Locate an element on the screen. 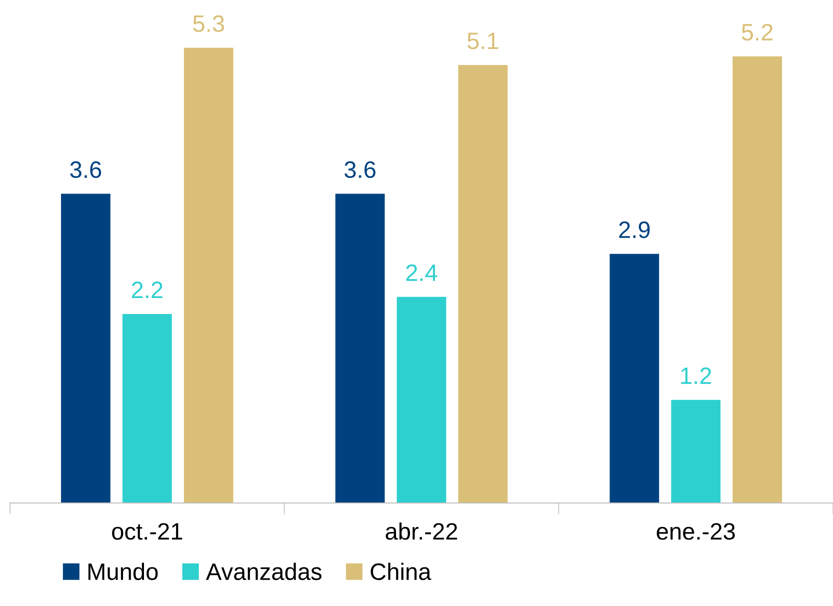 The image size is (833, 606). legend-label: Avanzadas is located at coordinates (264, 571).